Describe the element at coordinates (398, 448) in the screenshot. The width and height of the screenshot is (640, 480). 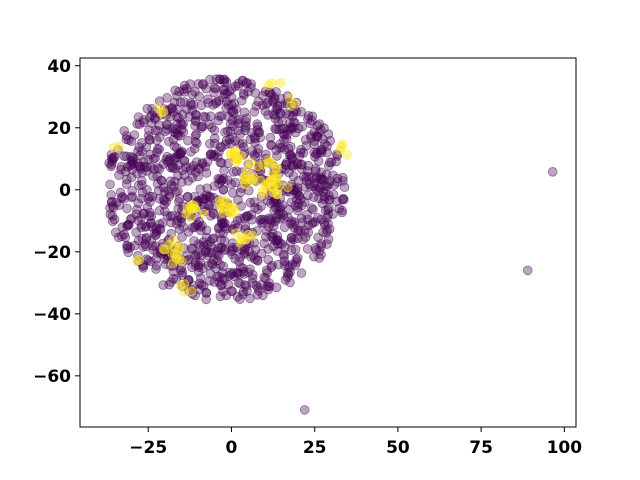
I see `x-tick-label: 50` at that location.